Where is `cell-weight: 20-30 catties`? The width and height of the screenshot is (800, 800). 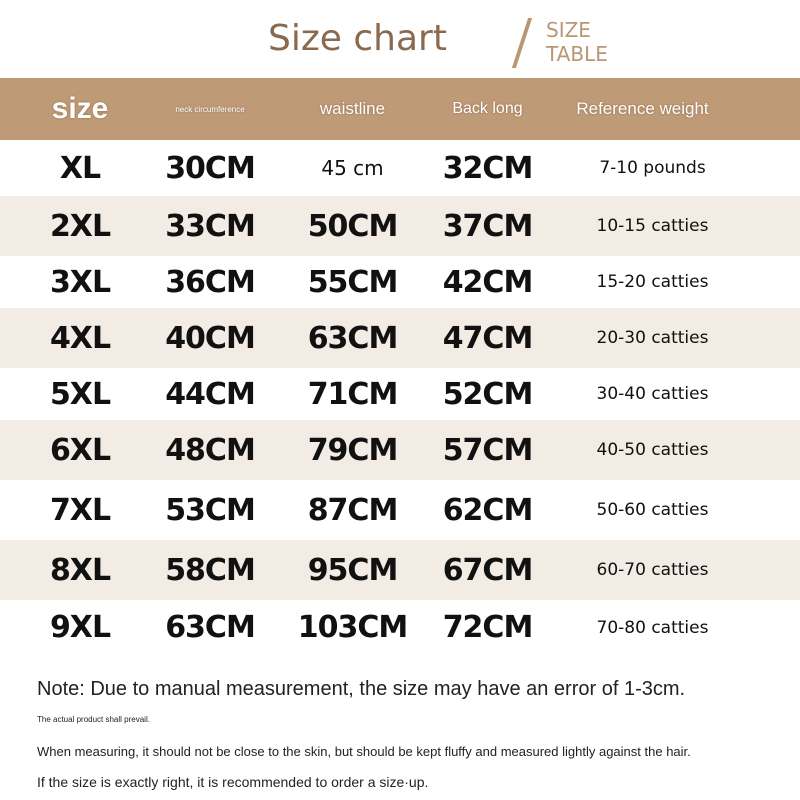 cell-weight: 20-30 catties is located at coordinates (652, 338).